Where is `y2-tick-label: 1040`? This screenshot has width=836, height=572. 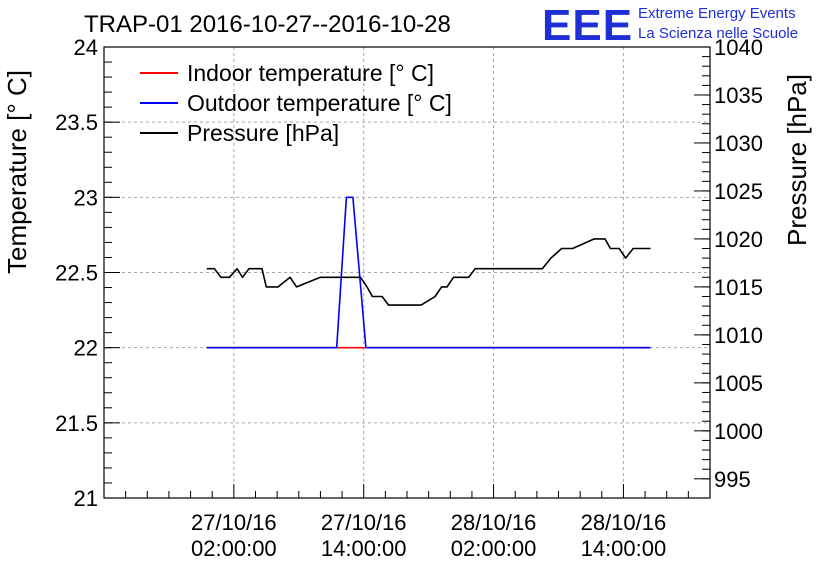
y2-tick-label: 1040 is located at coordinates (738, 47).